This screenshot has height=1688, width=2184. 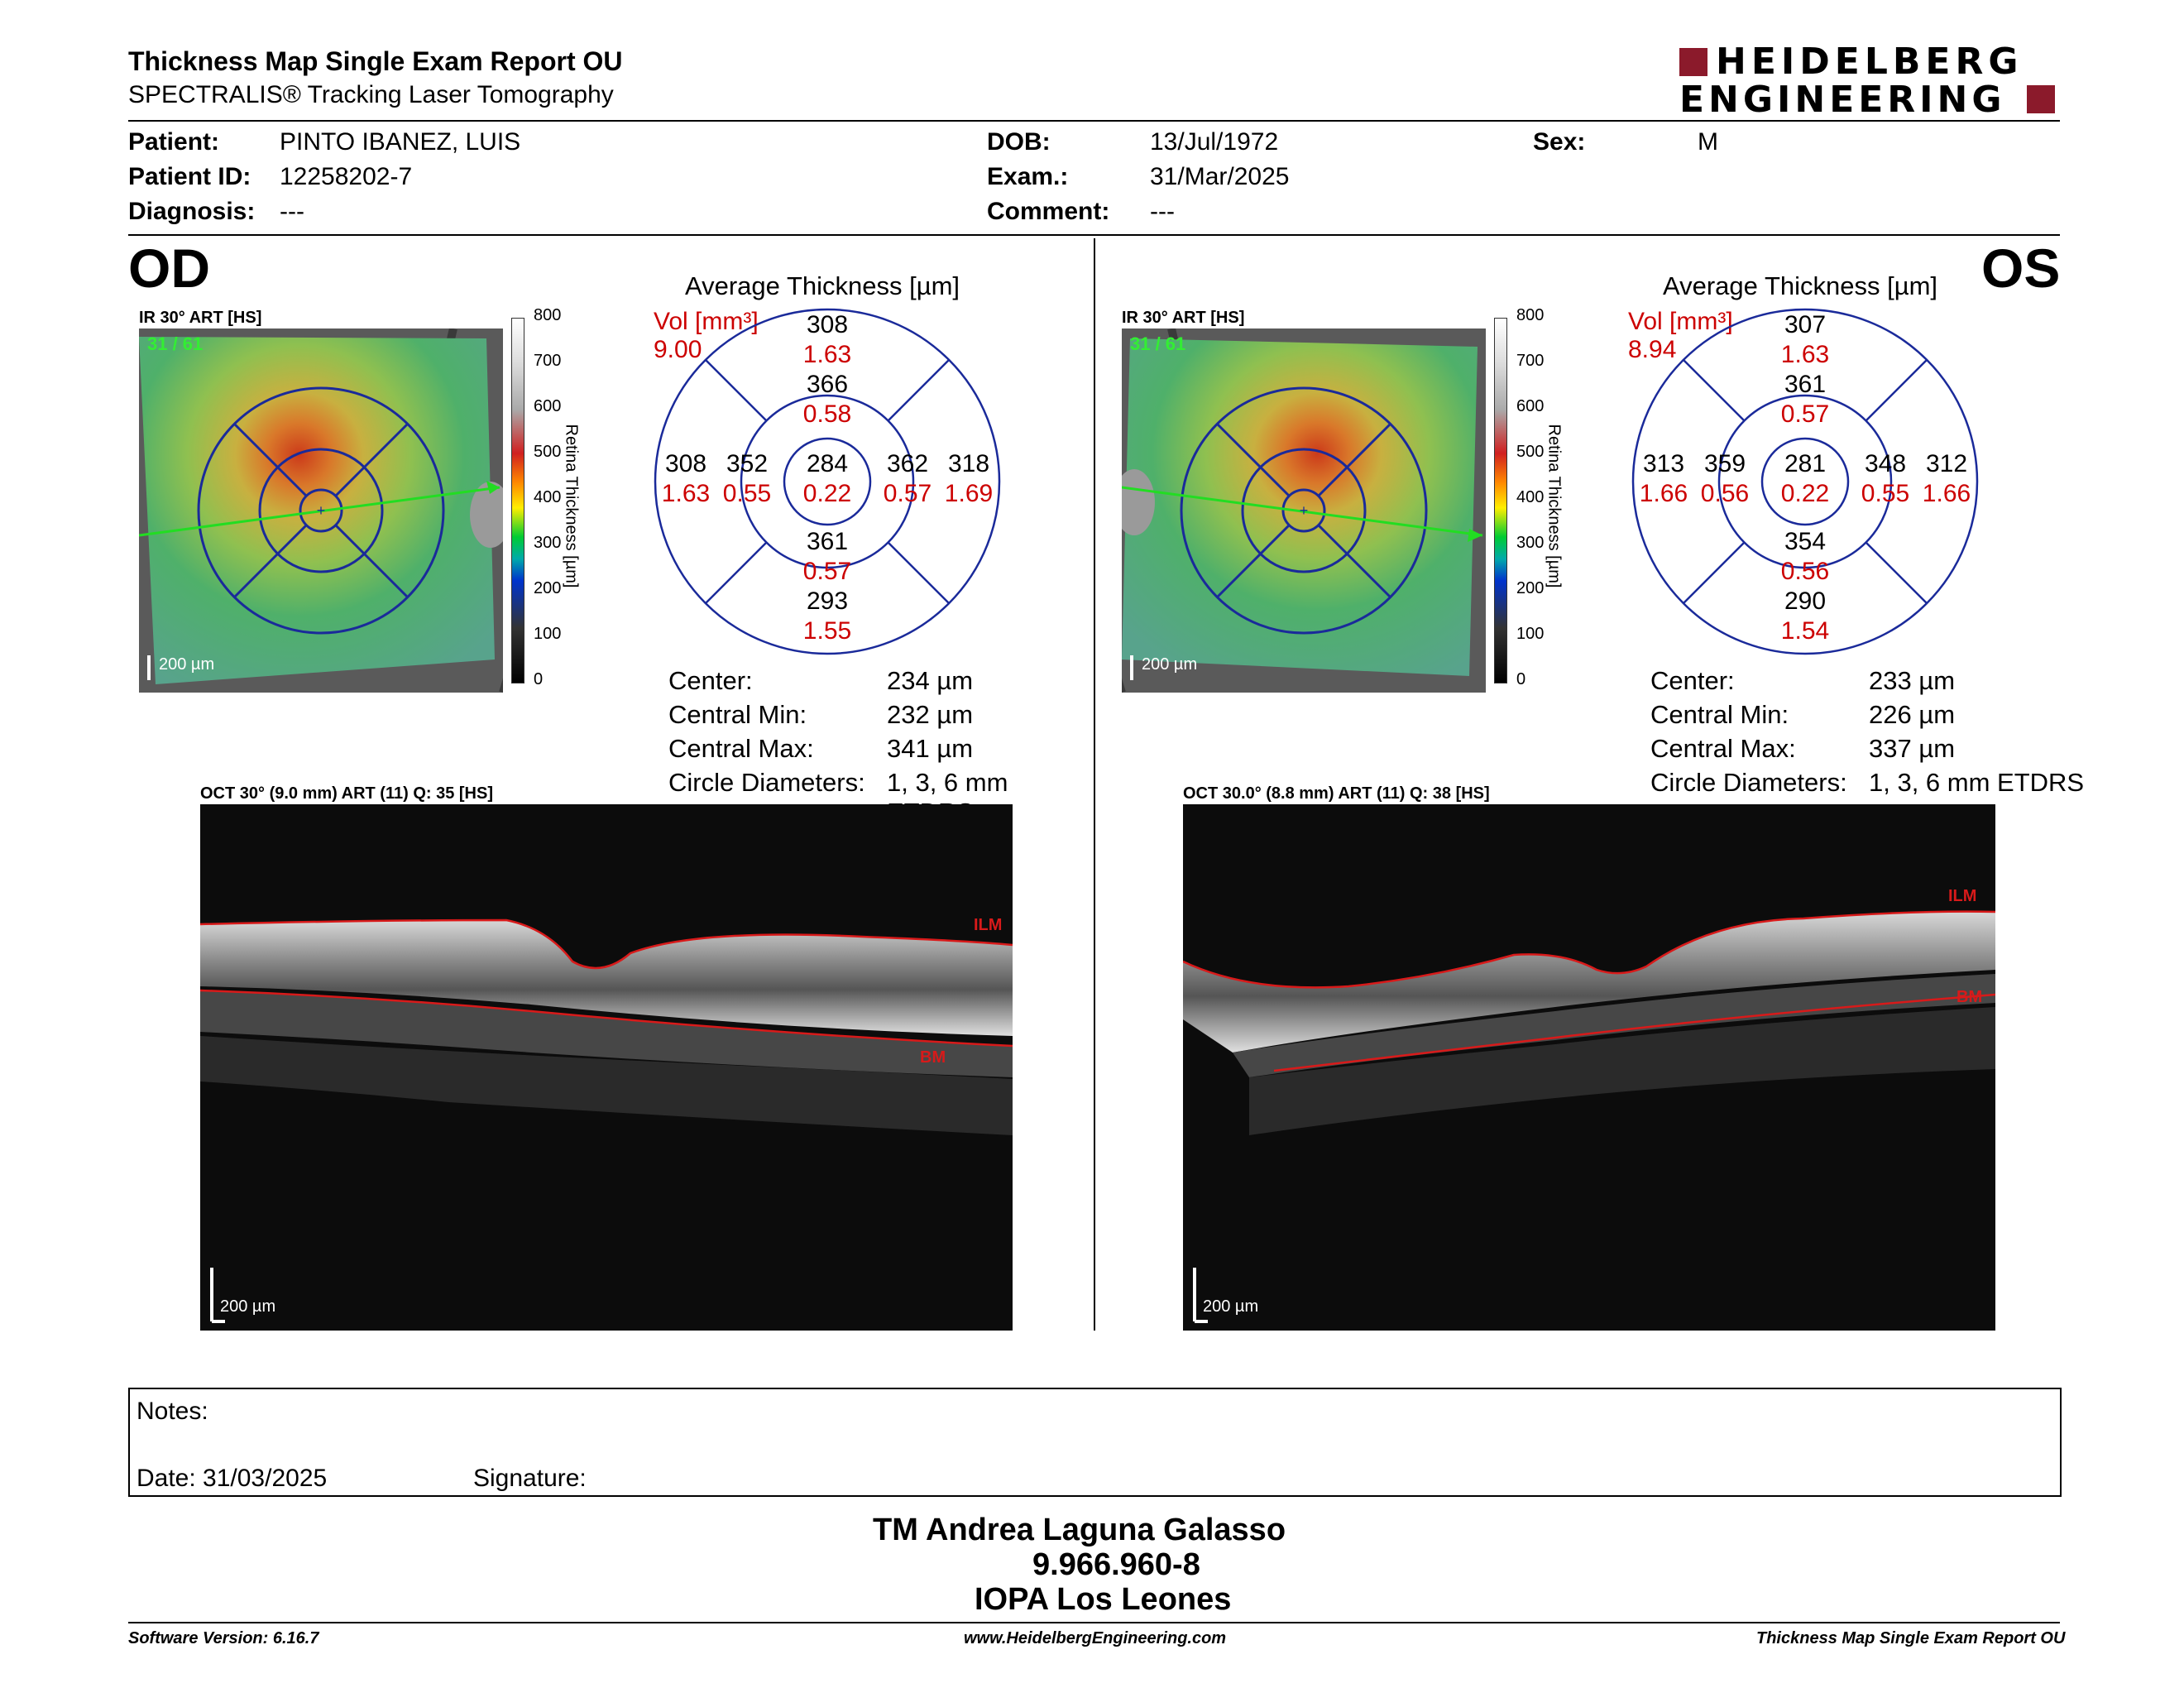 I want to click on od-frame-counter: 31 / 61, so click(x=175, y=343).